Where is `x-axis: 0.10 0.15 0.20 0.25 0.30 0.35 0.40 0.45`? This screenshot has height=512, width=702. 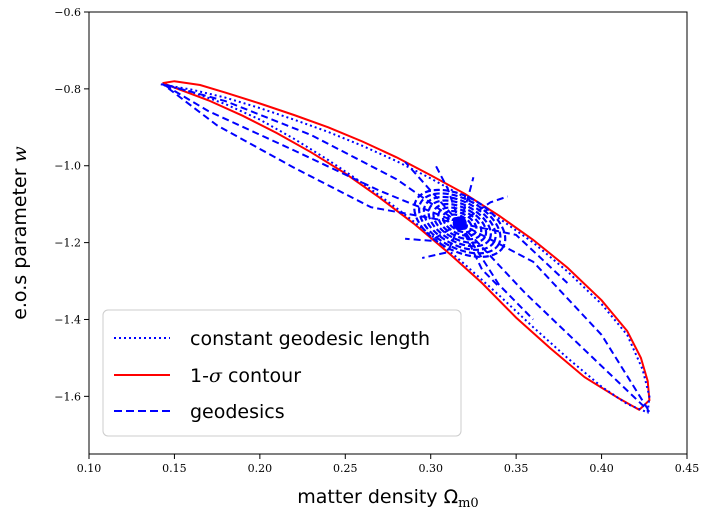 x-axis: 0.10 0.15 0.20 0.25 0.30 0.35 0.40 0.45 is located at coordinates (388, 464).